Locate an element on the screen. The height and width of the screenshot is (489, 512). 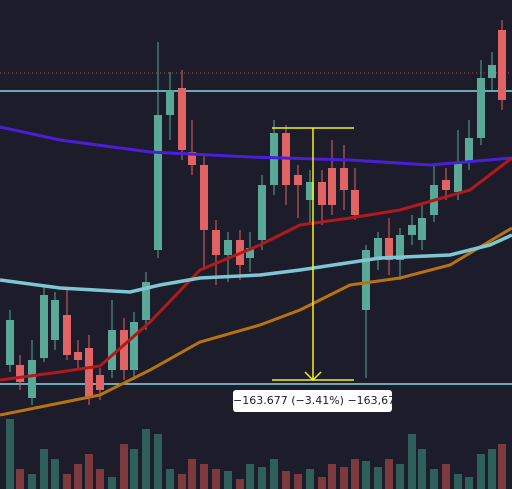
measure-label: −163.677 (−3.41%) −163,677 is located at coordinates (317, 401).